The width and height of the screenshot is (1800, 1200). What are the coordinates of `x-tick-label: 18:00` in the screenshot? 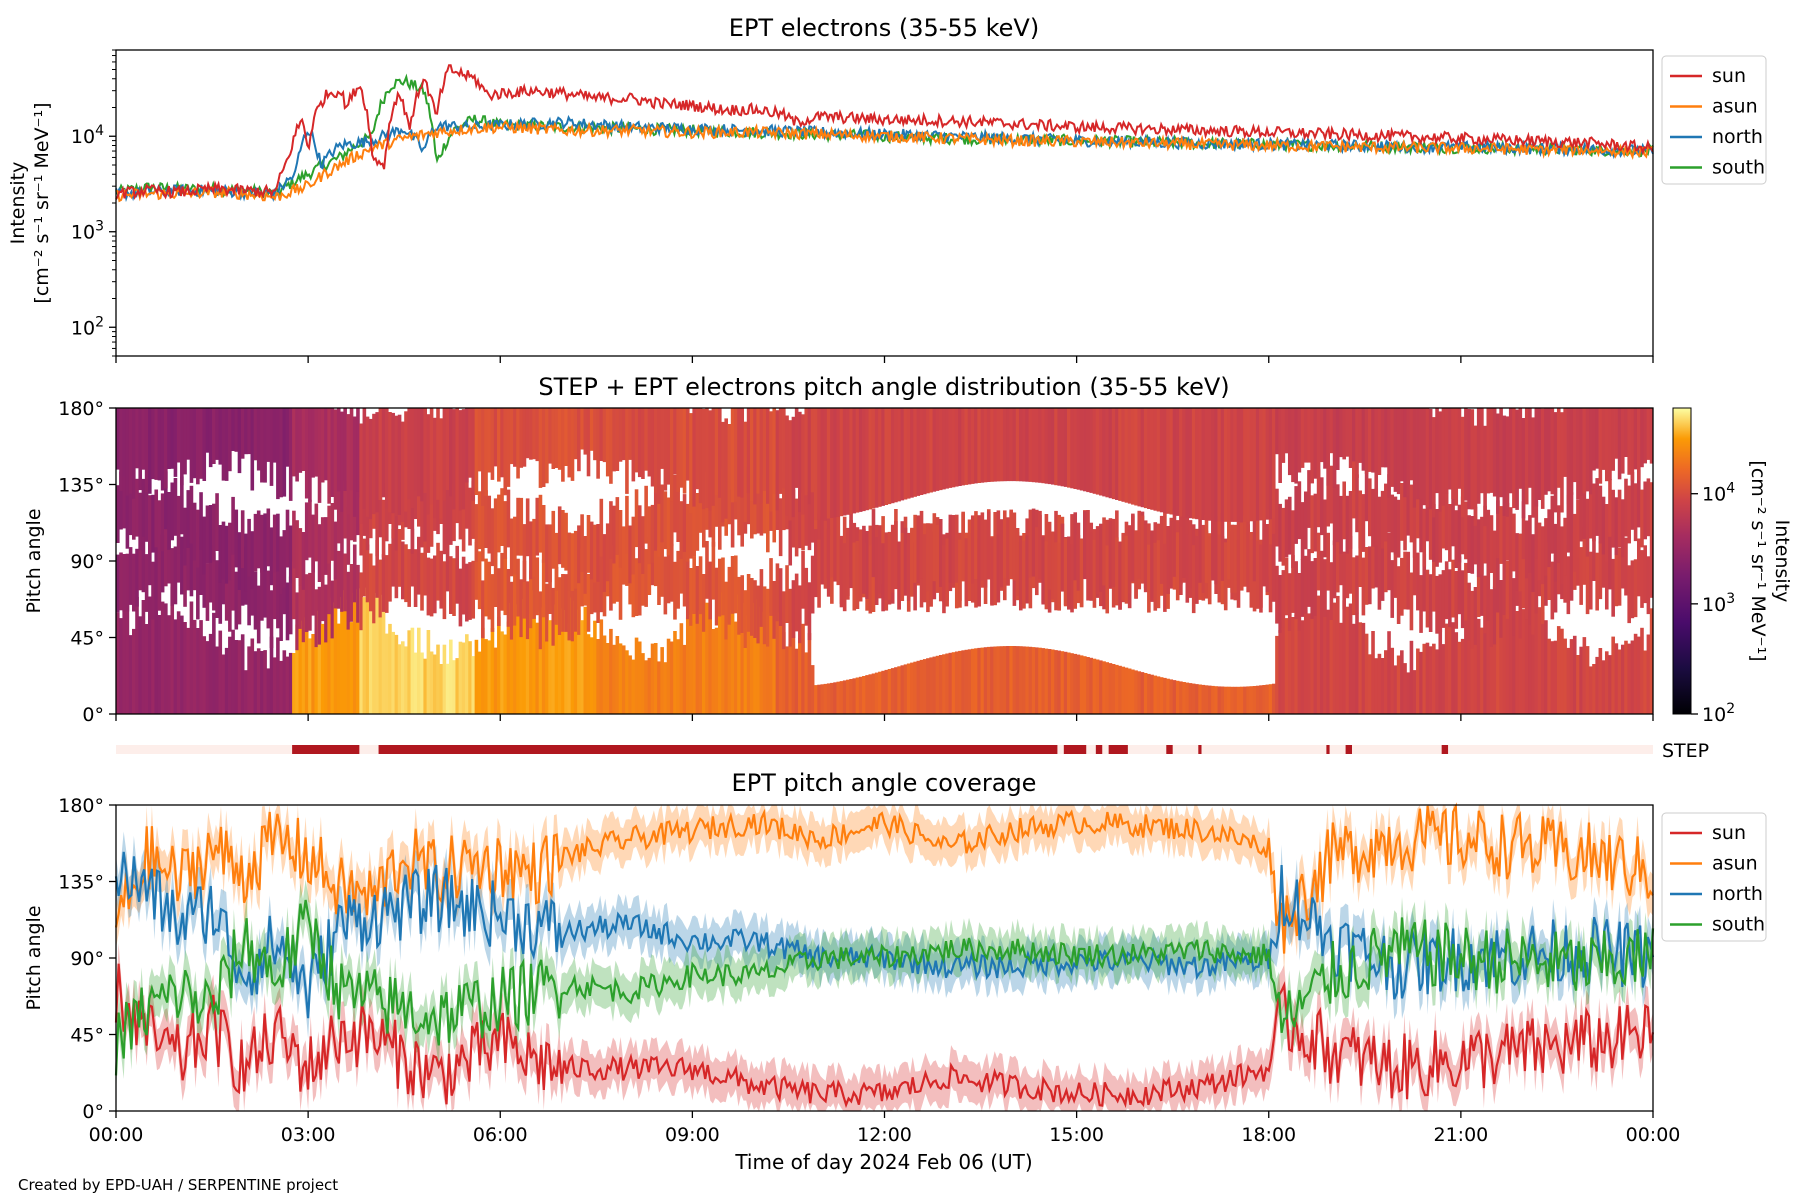 It's located at (1268, 1135).